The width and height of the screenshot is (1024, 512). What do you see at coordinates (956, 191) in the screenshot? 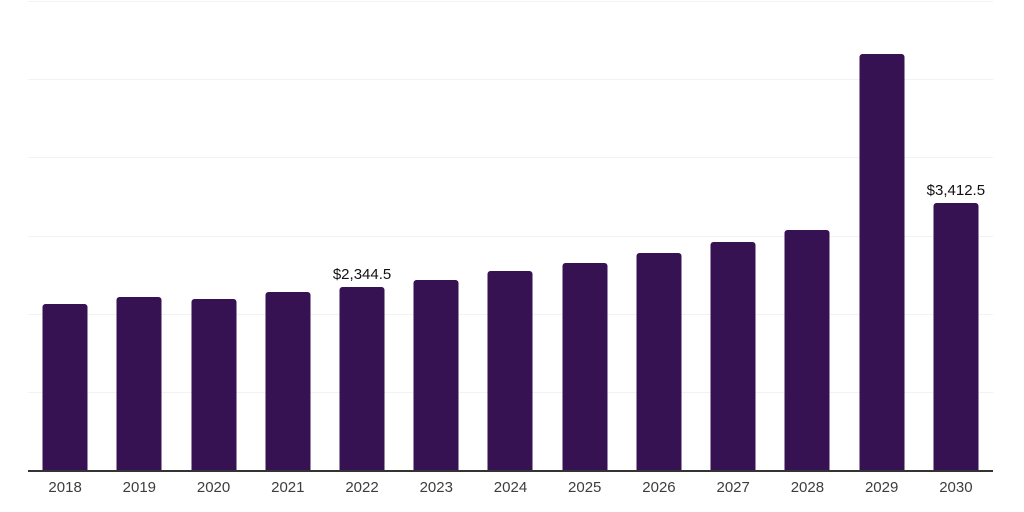
I see `bar-value-label-2030: $3,412.5` at bounding box center [956, 191].